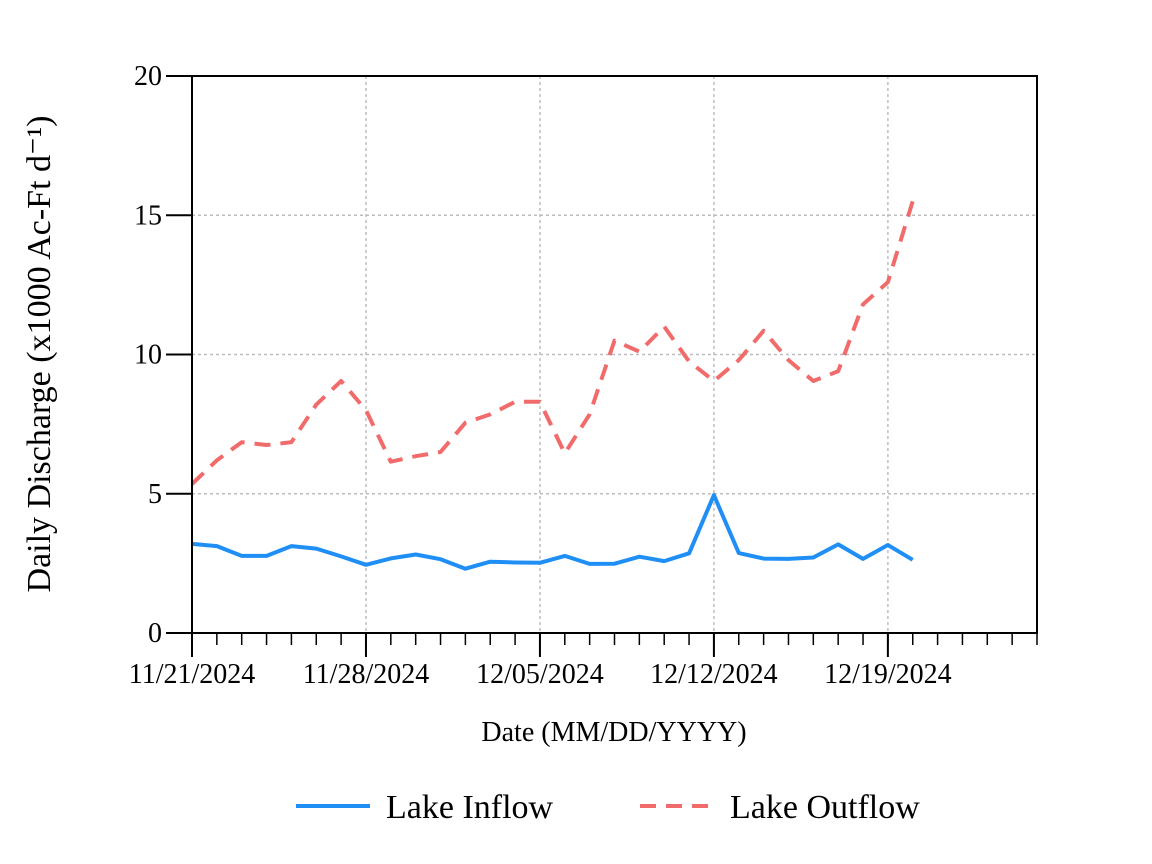 The width and height of the screenshot is (1152, 864). I want to click on x-tick-label: 11/28/2024, so click(366, 674).